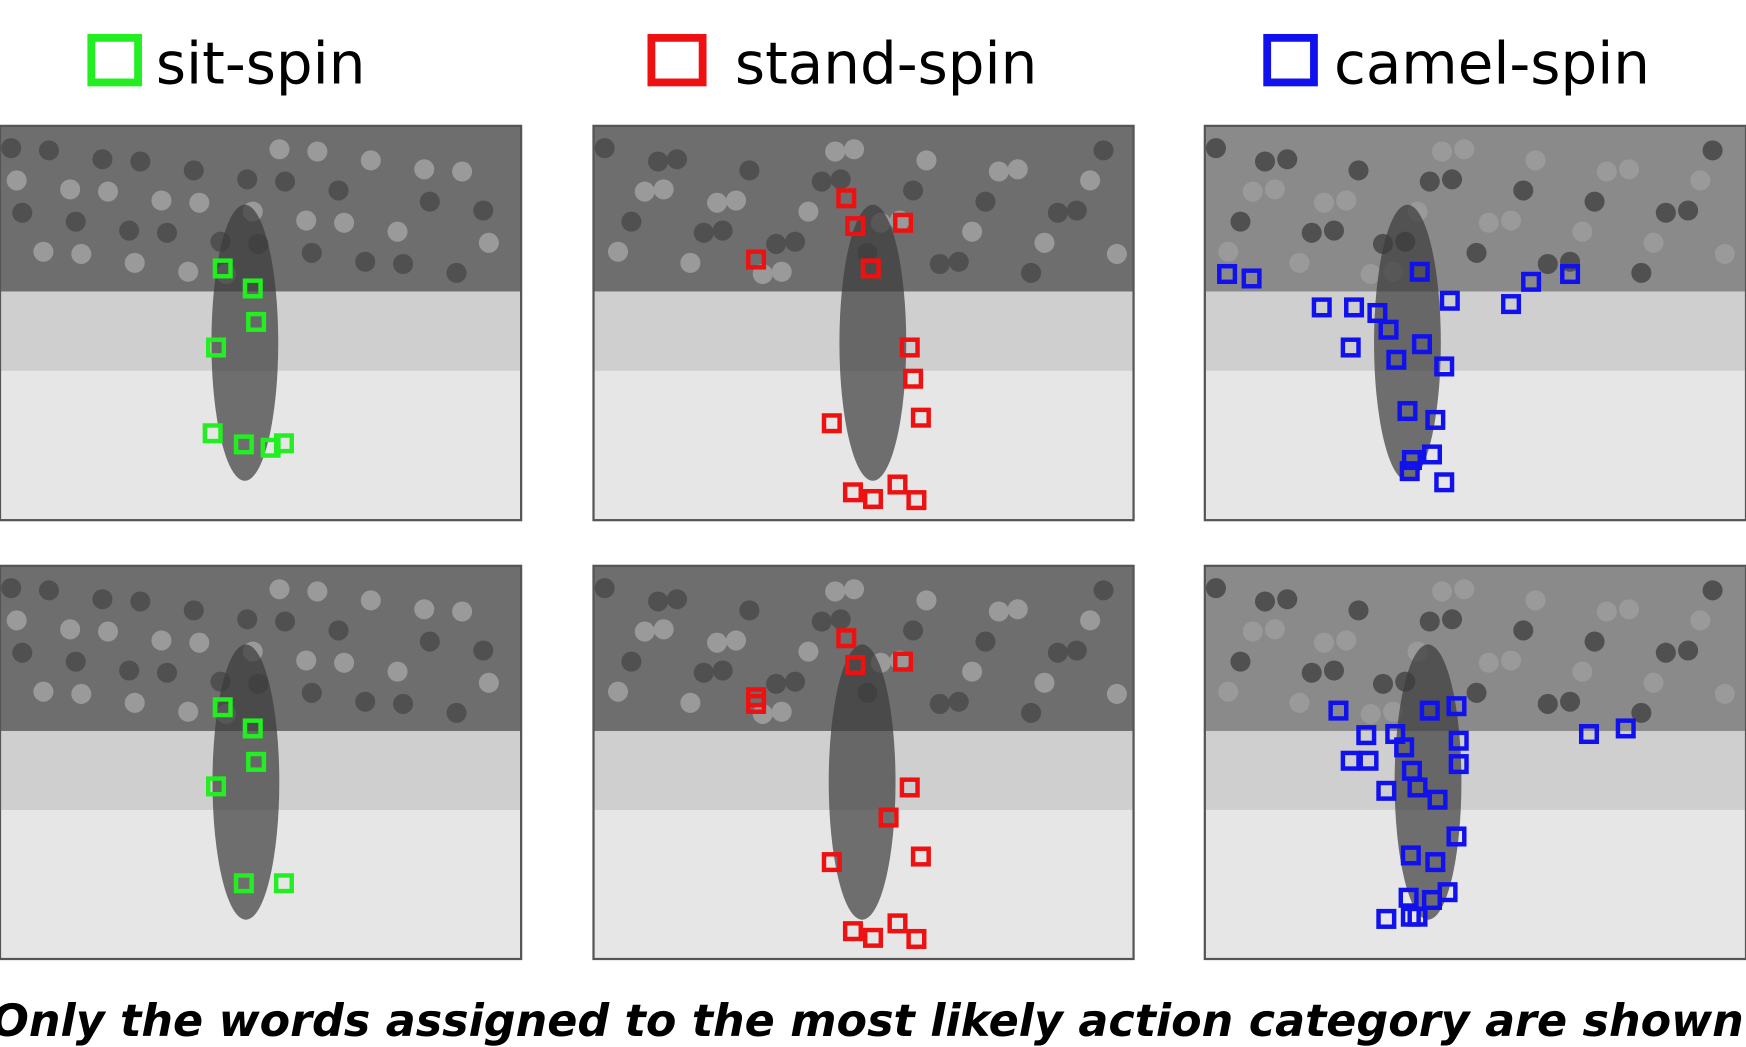  Describe the element at coordinates (873, 342) in the screenshot. I see `skater` at that location.